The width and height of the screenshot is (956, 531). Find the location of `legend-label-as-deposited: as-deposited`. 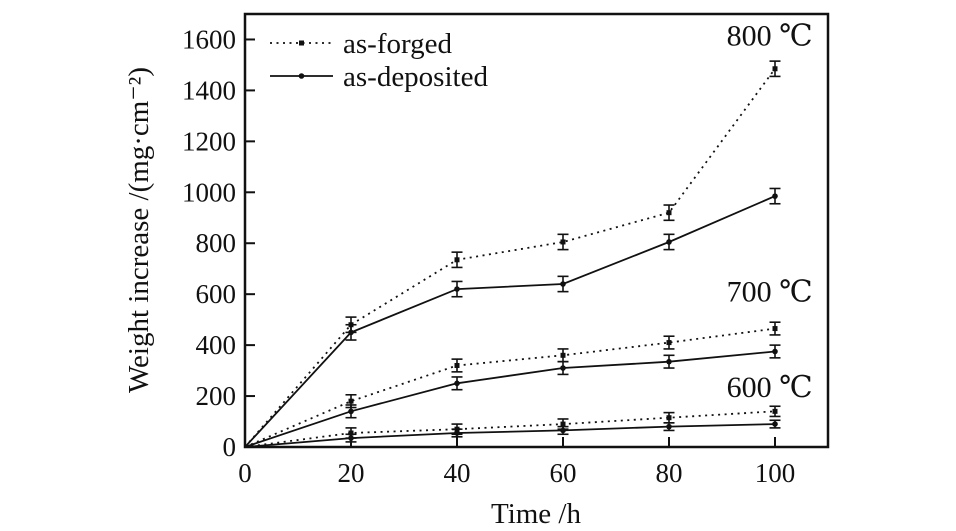

legend-label-as-deposited: as-deposited is located at coordinates (415, 77).